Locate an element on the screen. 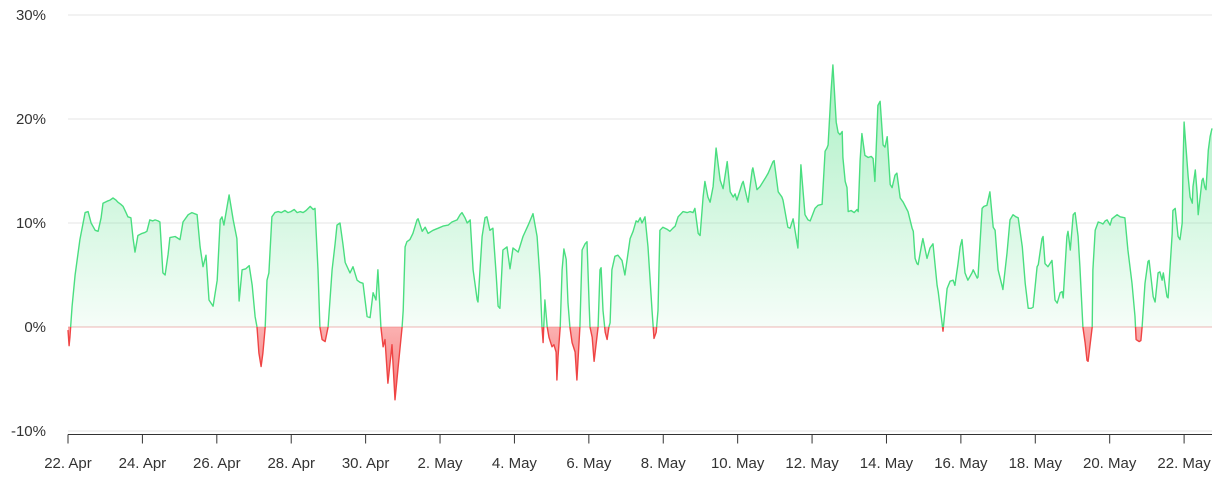 The image size is (1222, 485). x-tick-label: 10. May is located at coordinates (738, 463).